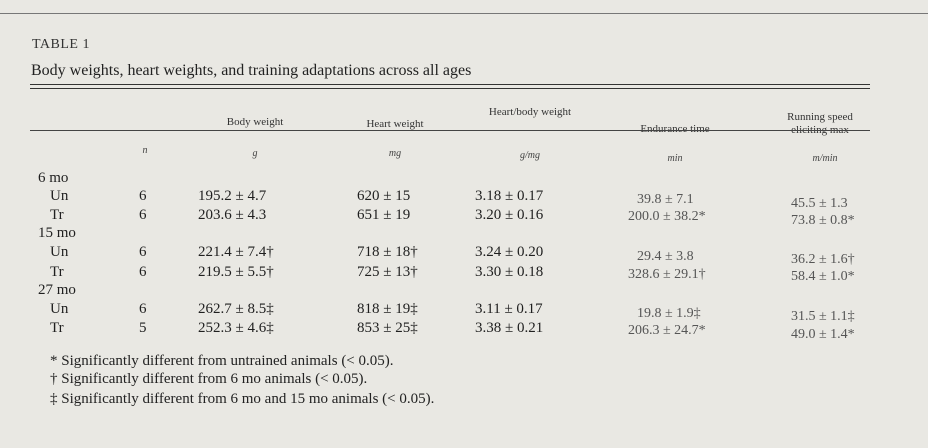 The height and width of the screenshot is (448, 928). I want to click on cell-running: 58.4 ± 1.0*, so click(823, 276).